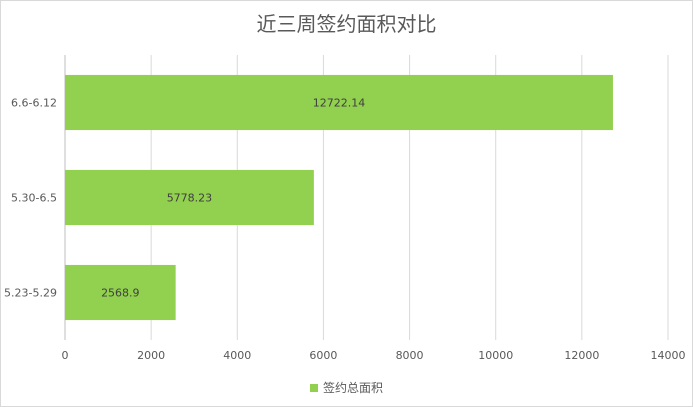 The height and width of the screenshot is (407, 693). Describe the element at coordinates (581, 355) in the screenshot. I see `x-tick-label: 12000` at that location.